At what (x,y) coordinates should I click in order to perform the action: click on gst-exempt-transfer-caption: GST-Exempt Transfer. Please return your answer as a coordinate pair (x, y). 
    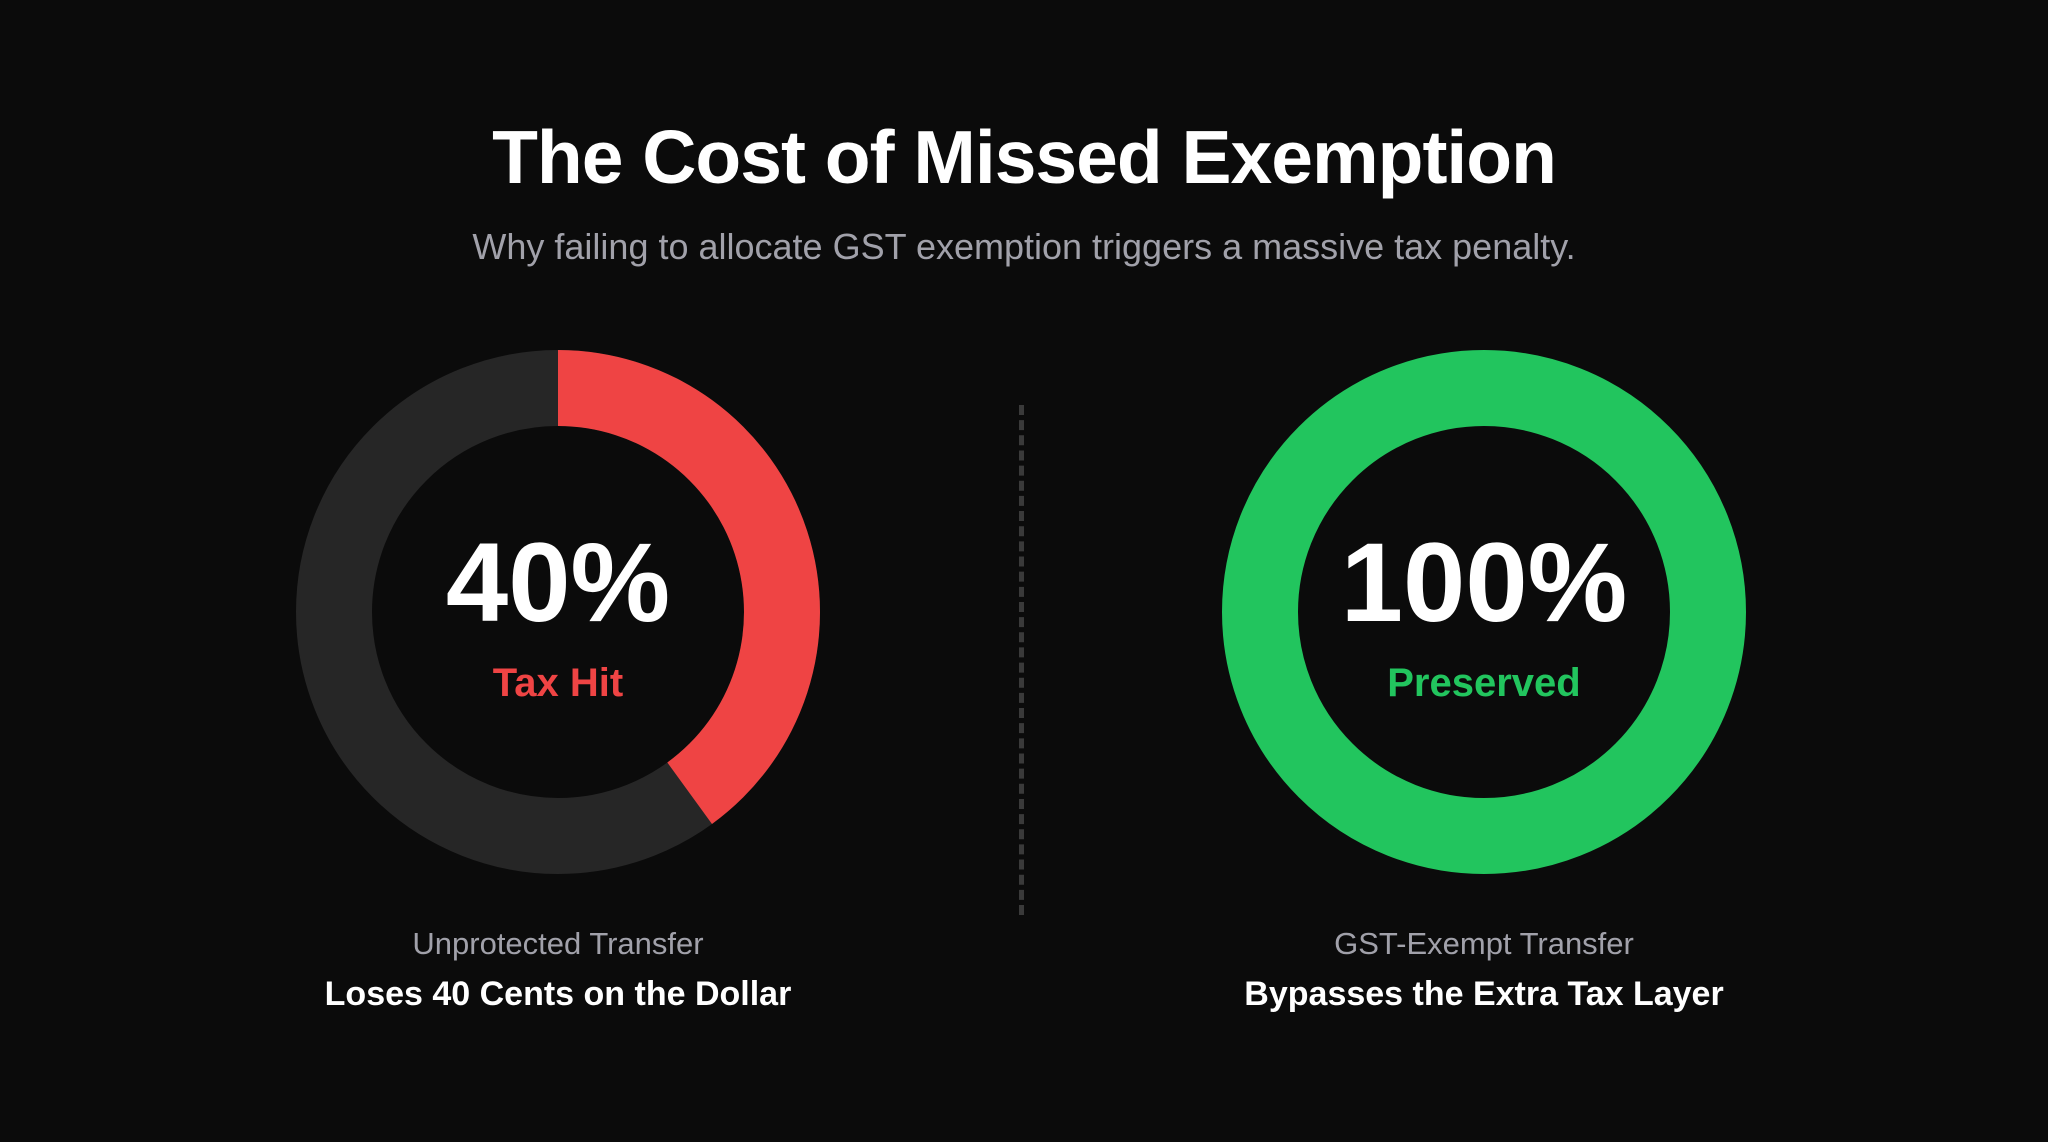
    Looking at the image, I should click on (1484, 943).